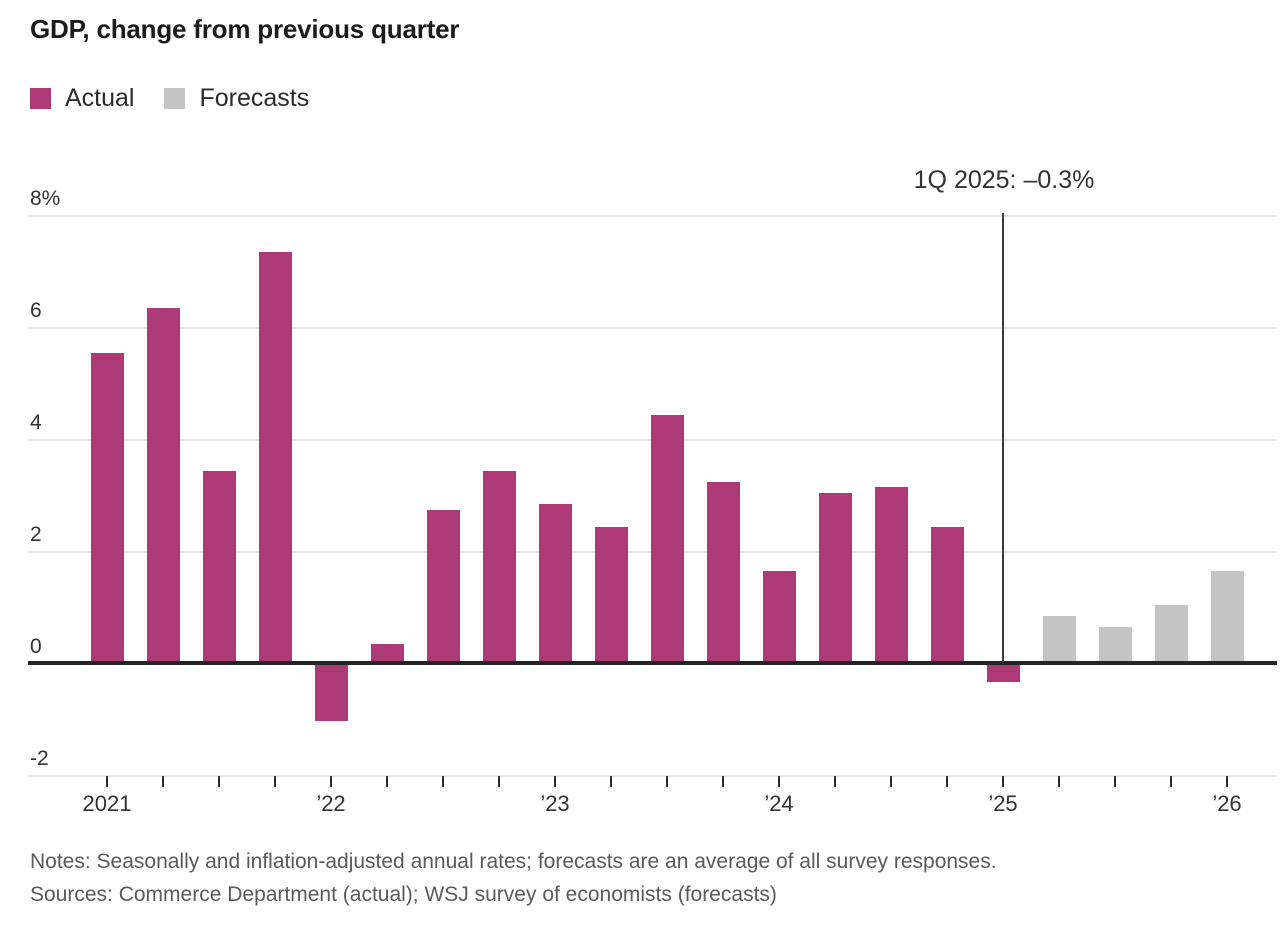 The width and height of the screenshot is (1280, 930). Describe the element at coordinates (387, 652) in the screenshot. I see `bar-2q-2022` at that location.